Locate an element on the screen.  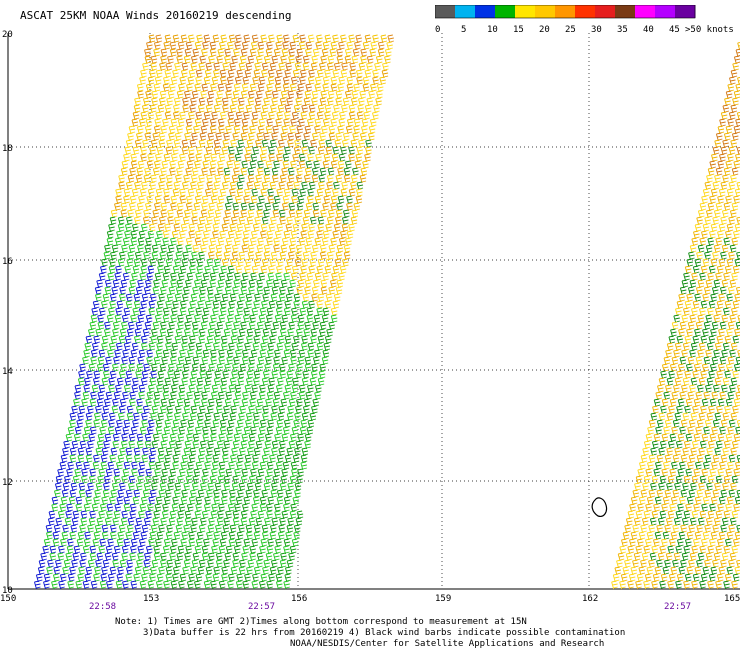
colorbar-label: 40 is located at coordinates (648, 30).